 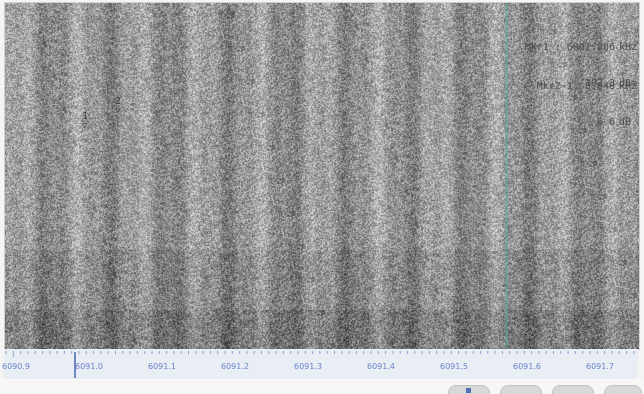 I want to click on axis-tick-label: 6091.7, so click(x=600, y=366).